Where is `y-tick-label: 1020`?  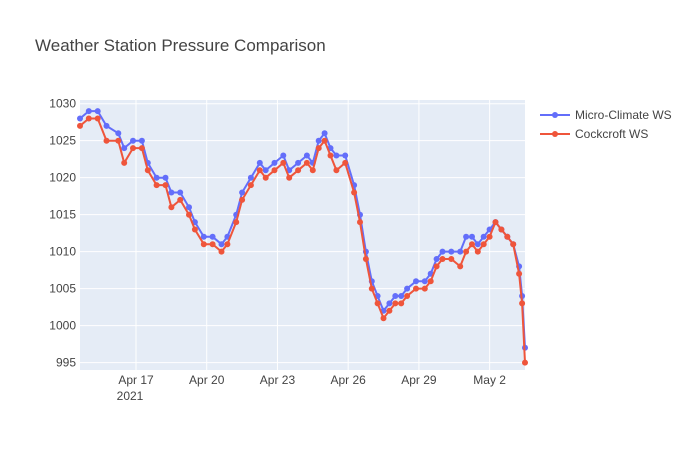 y-tick-label: 1020 is located at coordinates (62, 178).